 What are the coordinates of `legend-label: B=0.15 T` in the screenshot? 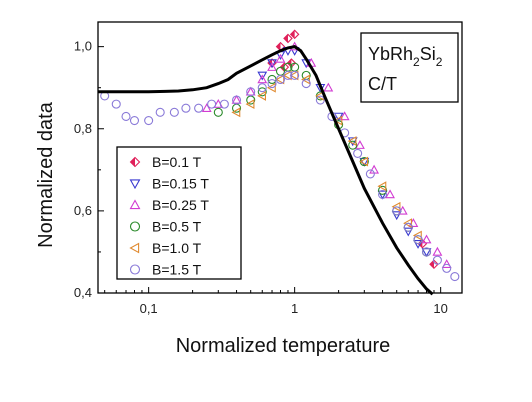 It's located at (180, 184).